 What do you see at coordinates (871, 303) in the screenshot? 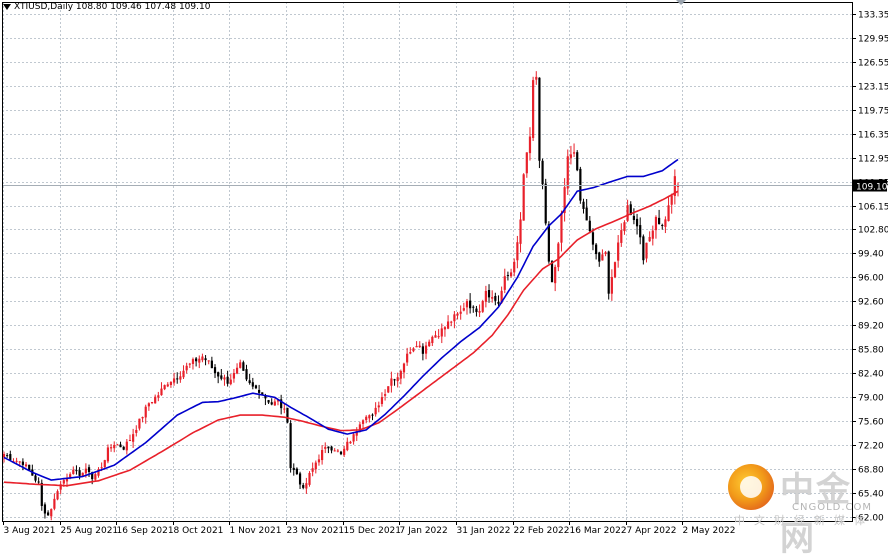
I see `y-tick-label: 92.60` at bounding box center [871, 303].